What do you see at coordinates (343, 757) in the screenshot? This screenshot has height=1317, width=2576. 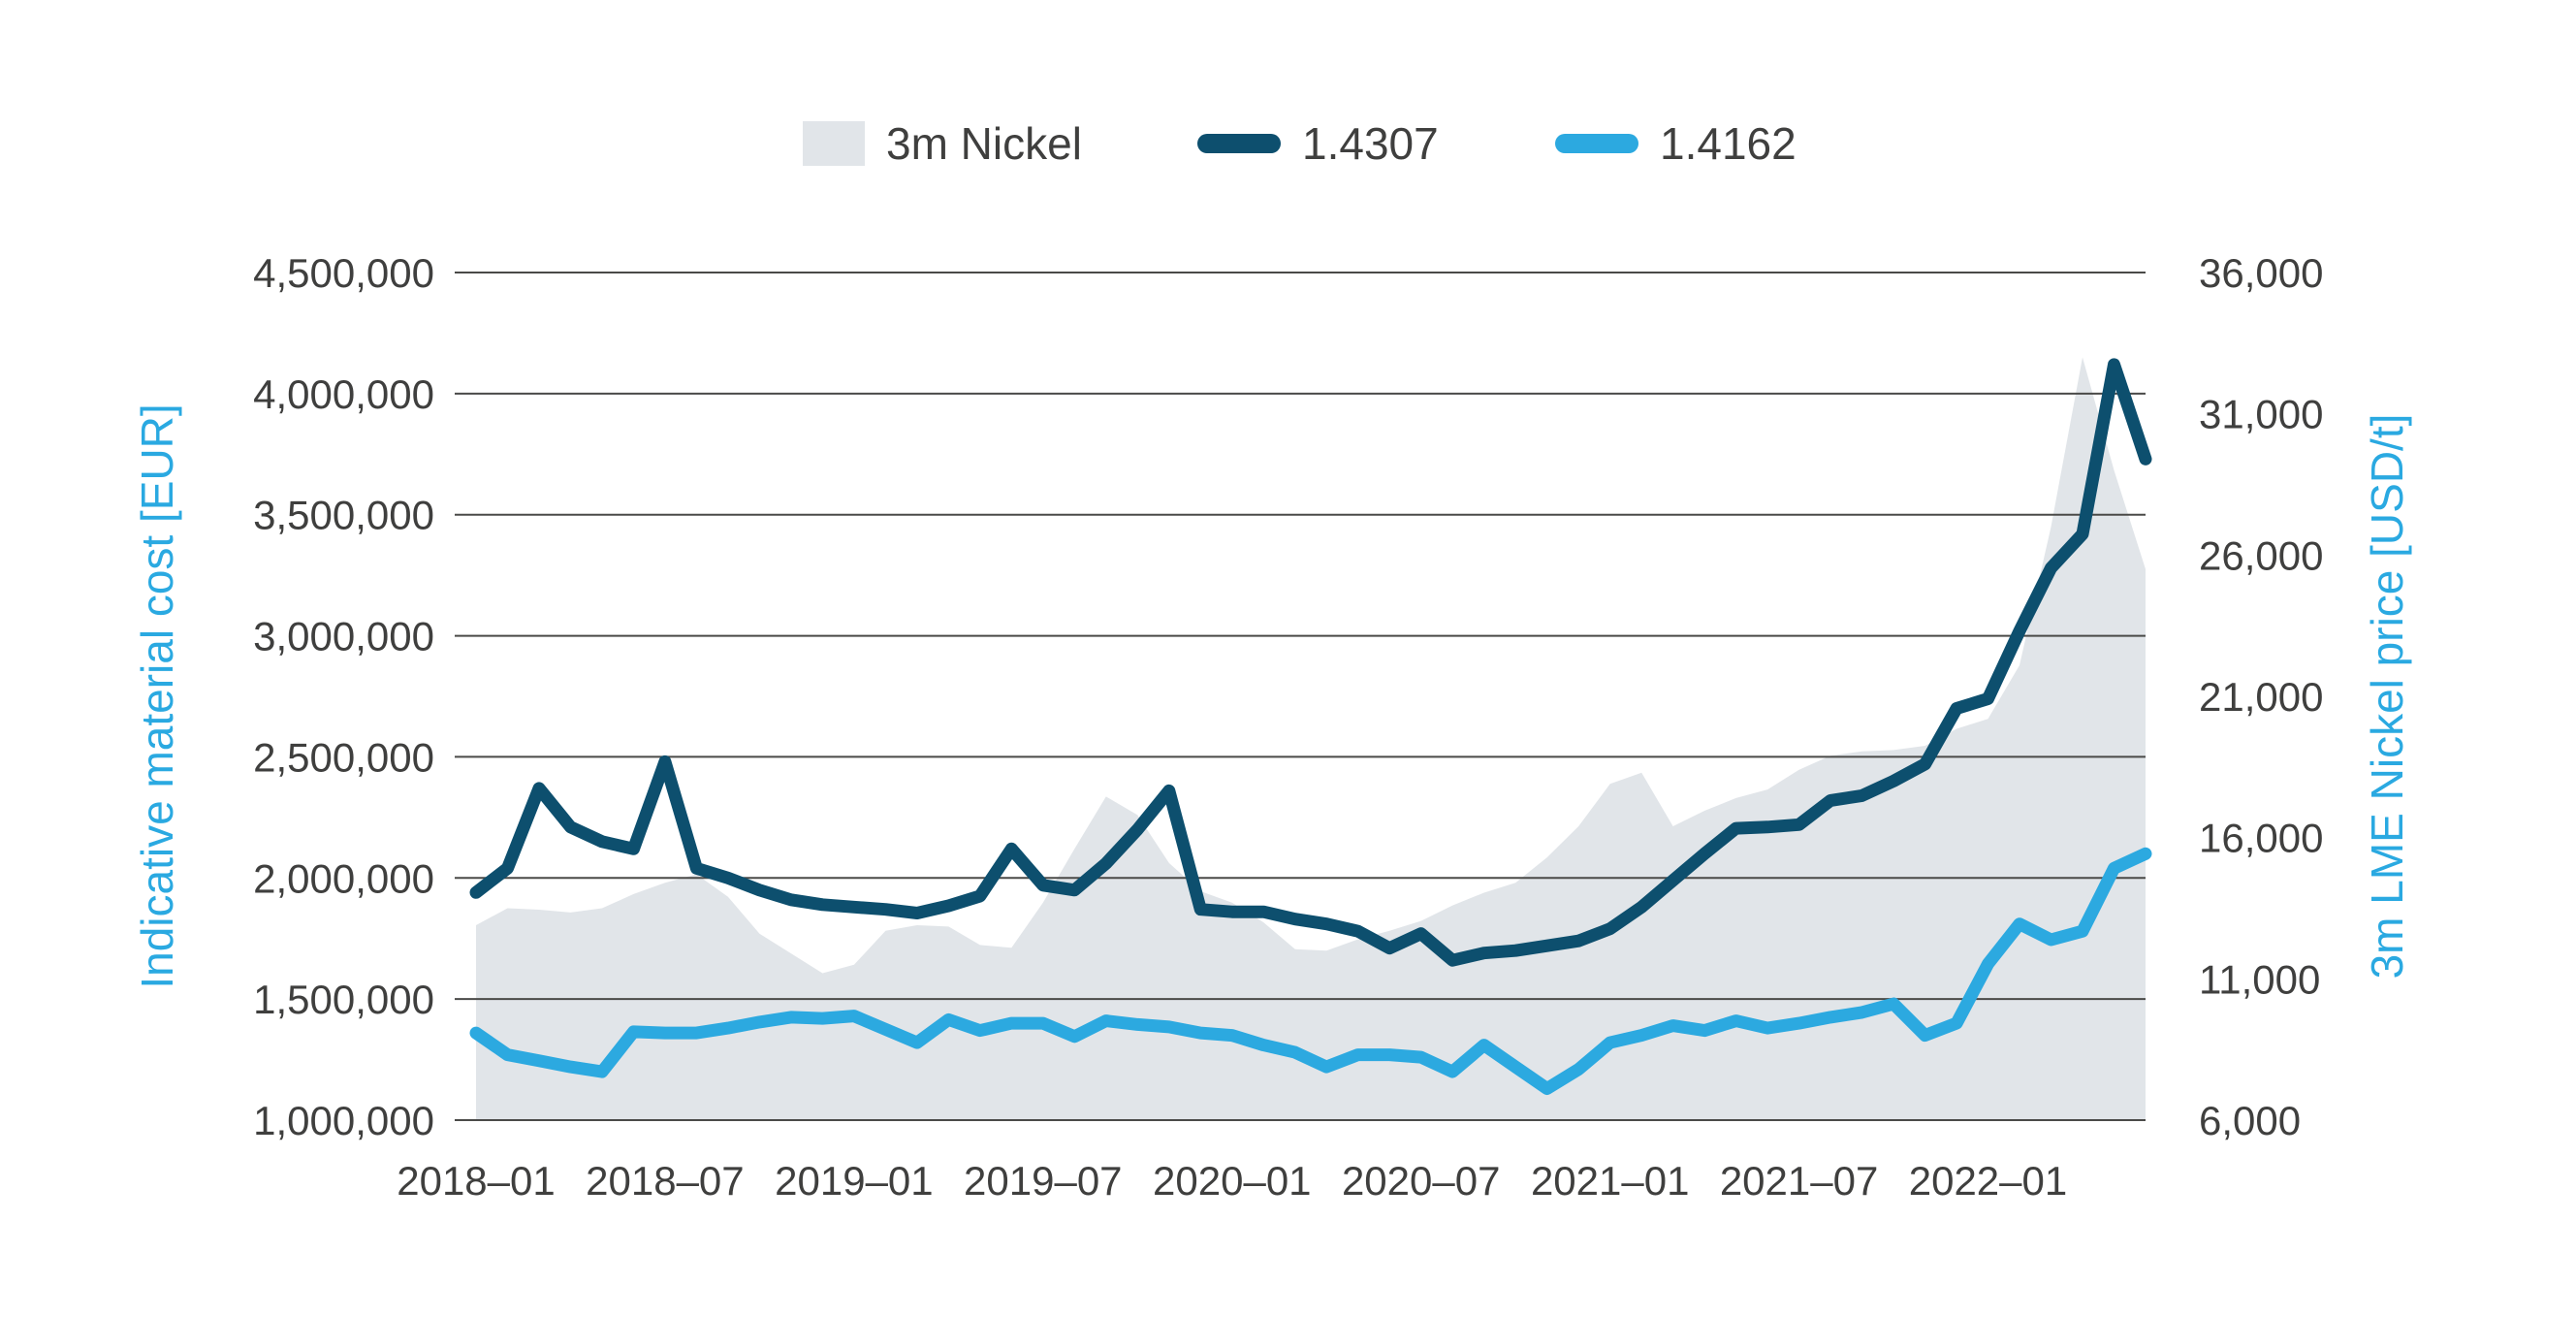 I see `left-axis-tick-label: 2,500,000` at bounding box center [343, 757].